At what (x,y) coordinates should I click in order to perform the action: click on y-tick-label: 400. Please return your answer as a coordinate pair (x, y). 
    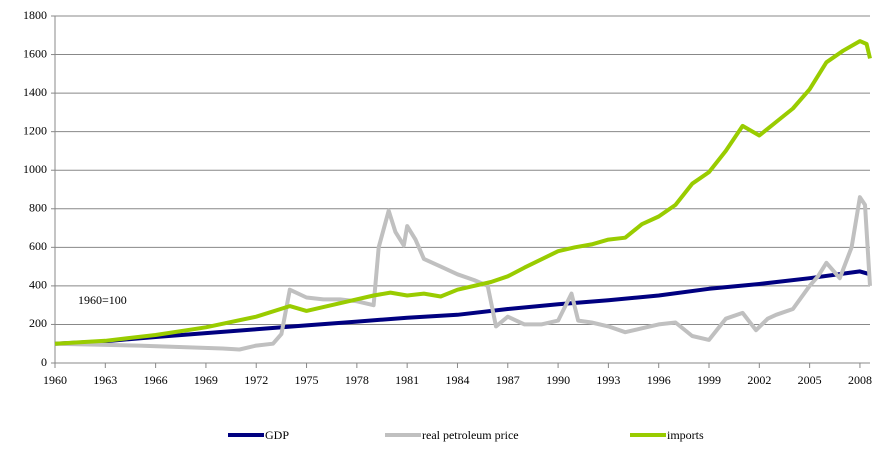
    Looking at the image, I should click on (38, 285).